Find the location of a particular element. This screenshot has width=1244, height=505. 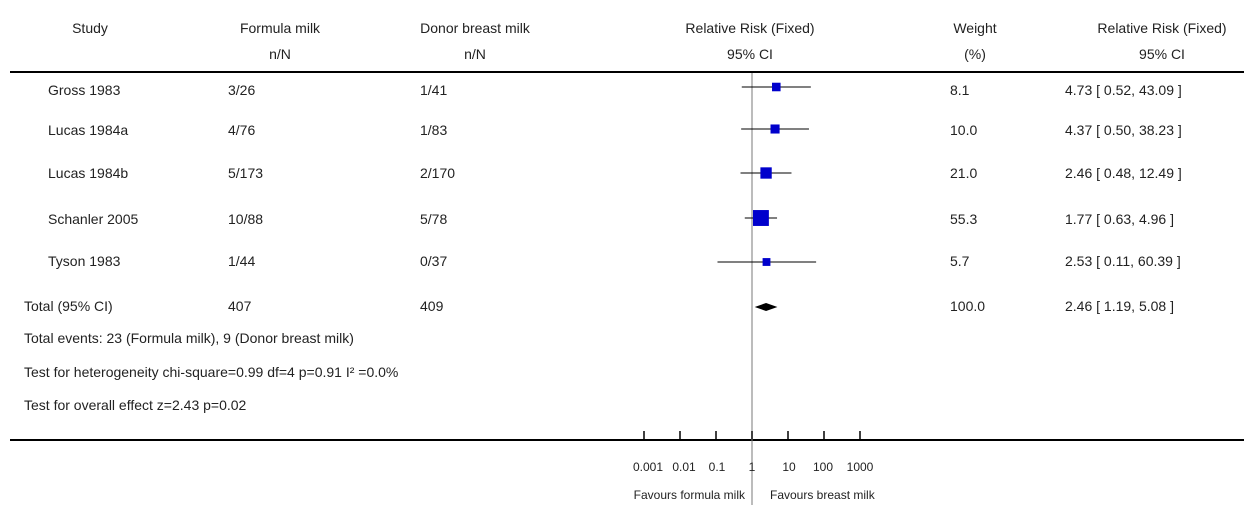

total-study: Total (95% CI) is located at coordinates (68, 306).